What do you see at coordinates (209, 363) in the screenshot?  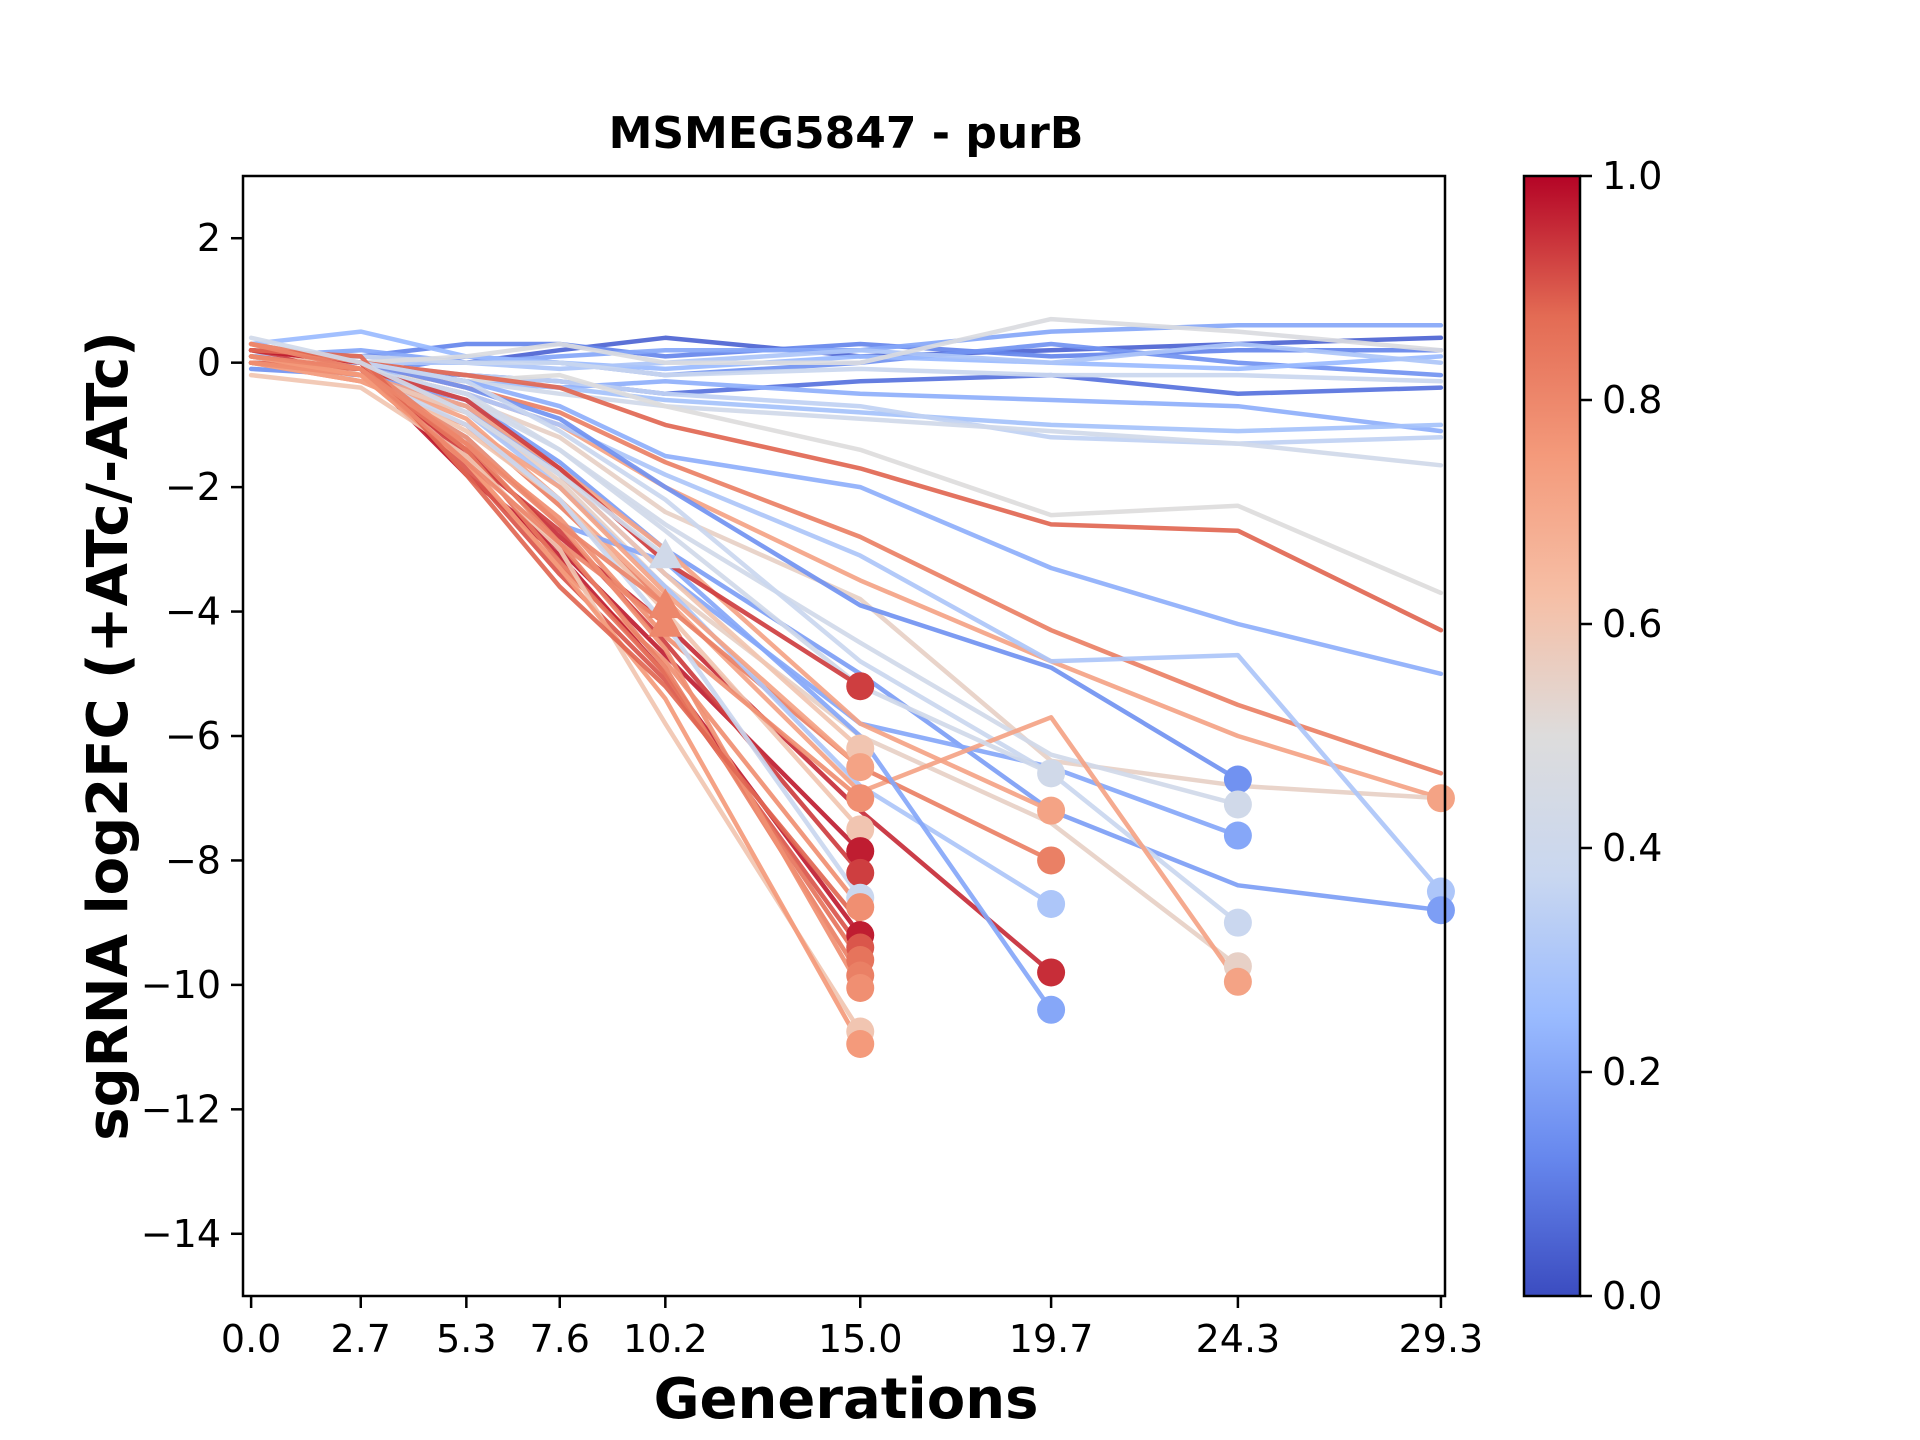 I see `y-tick-label: 0` at bounding box center [209, 363].